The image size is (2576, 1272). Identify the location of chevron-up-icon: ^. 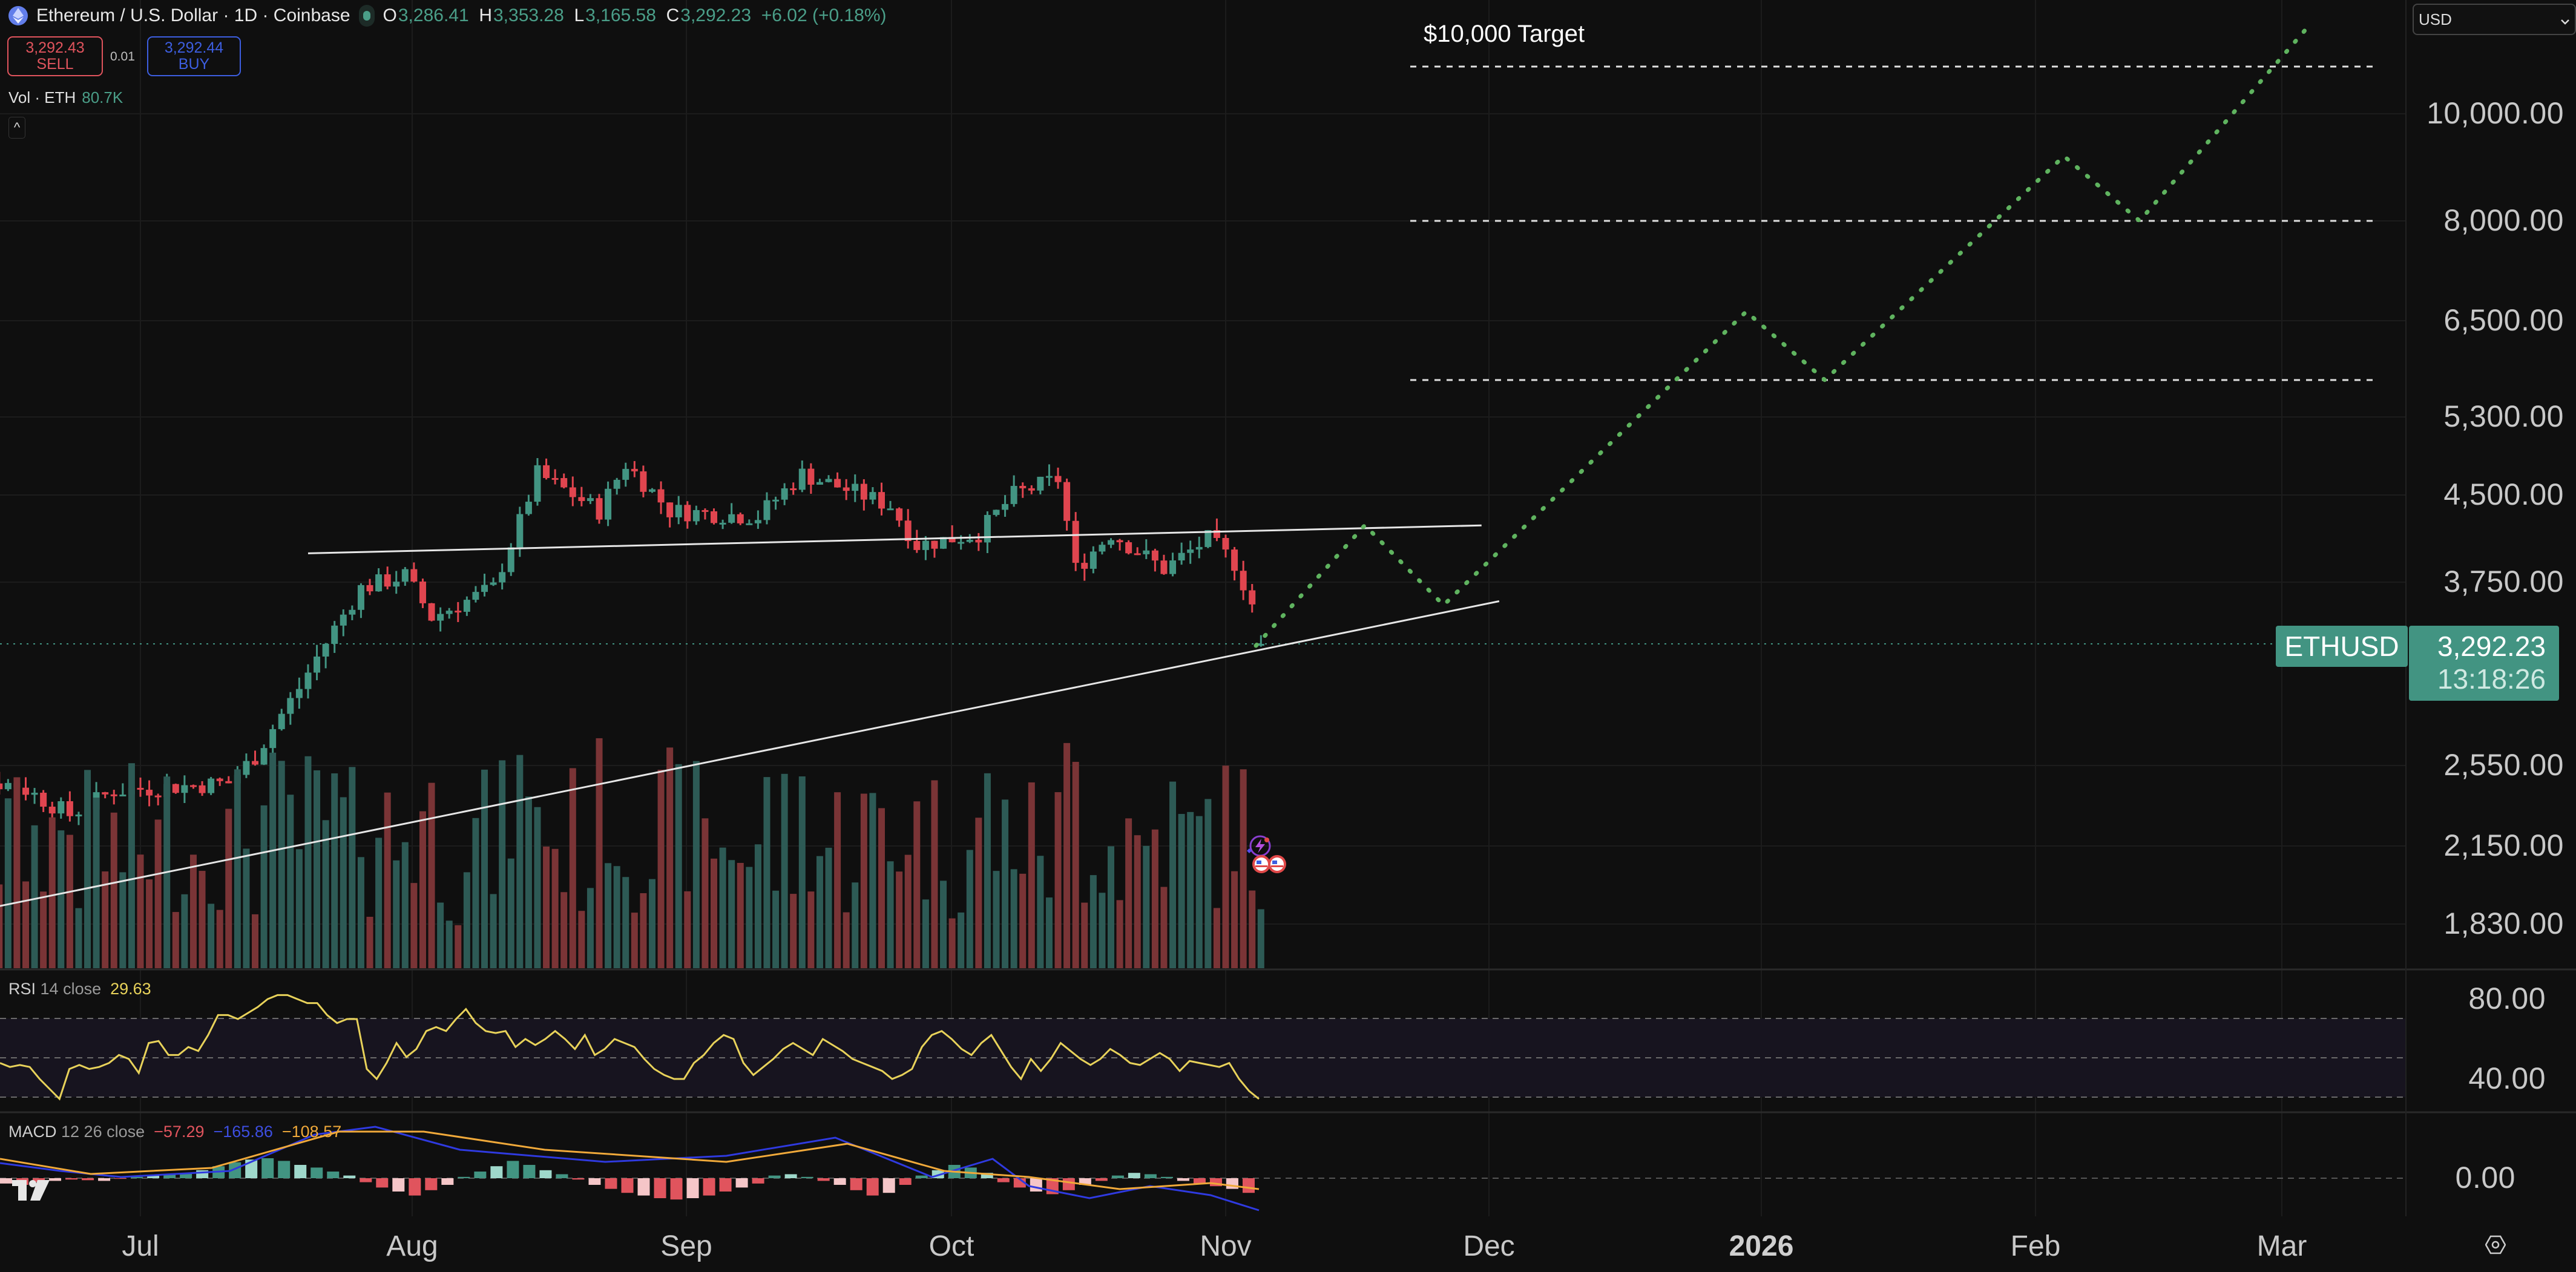
(17, 127).